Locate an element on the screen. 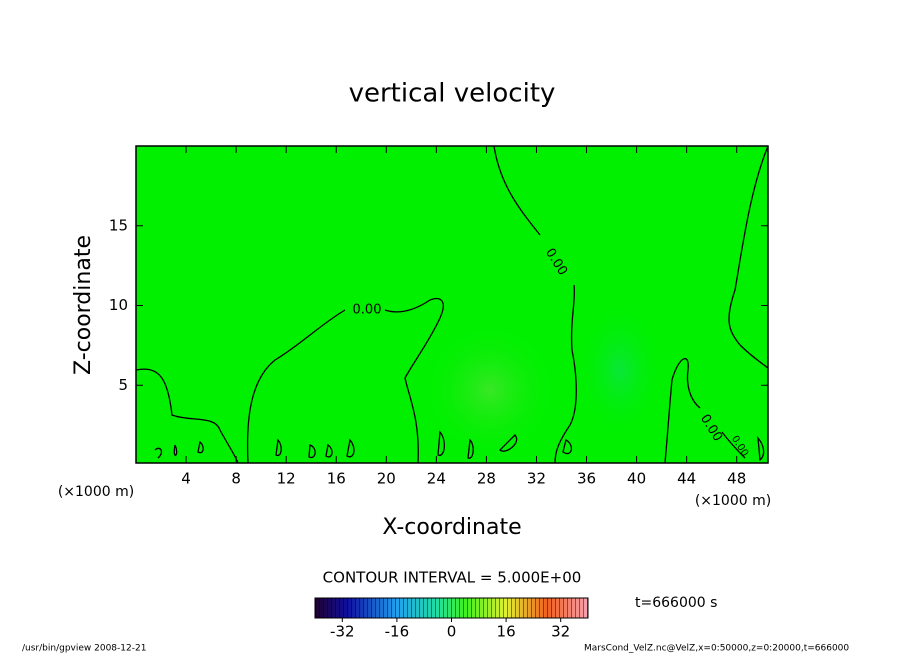  x-tick-label: 24 is located at coordinates (436, 479).